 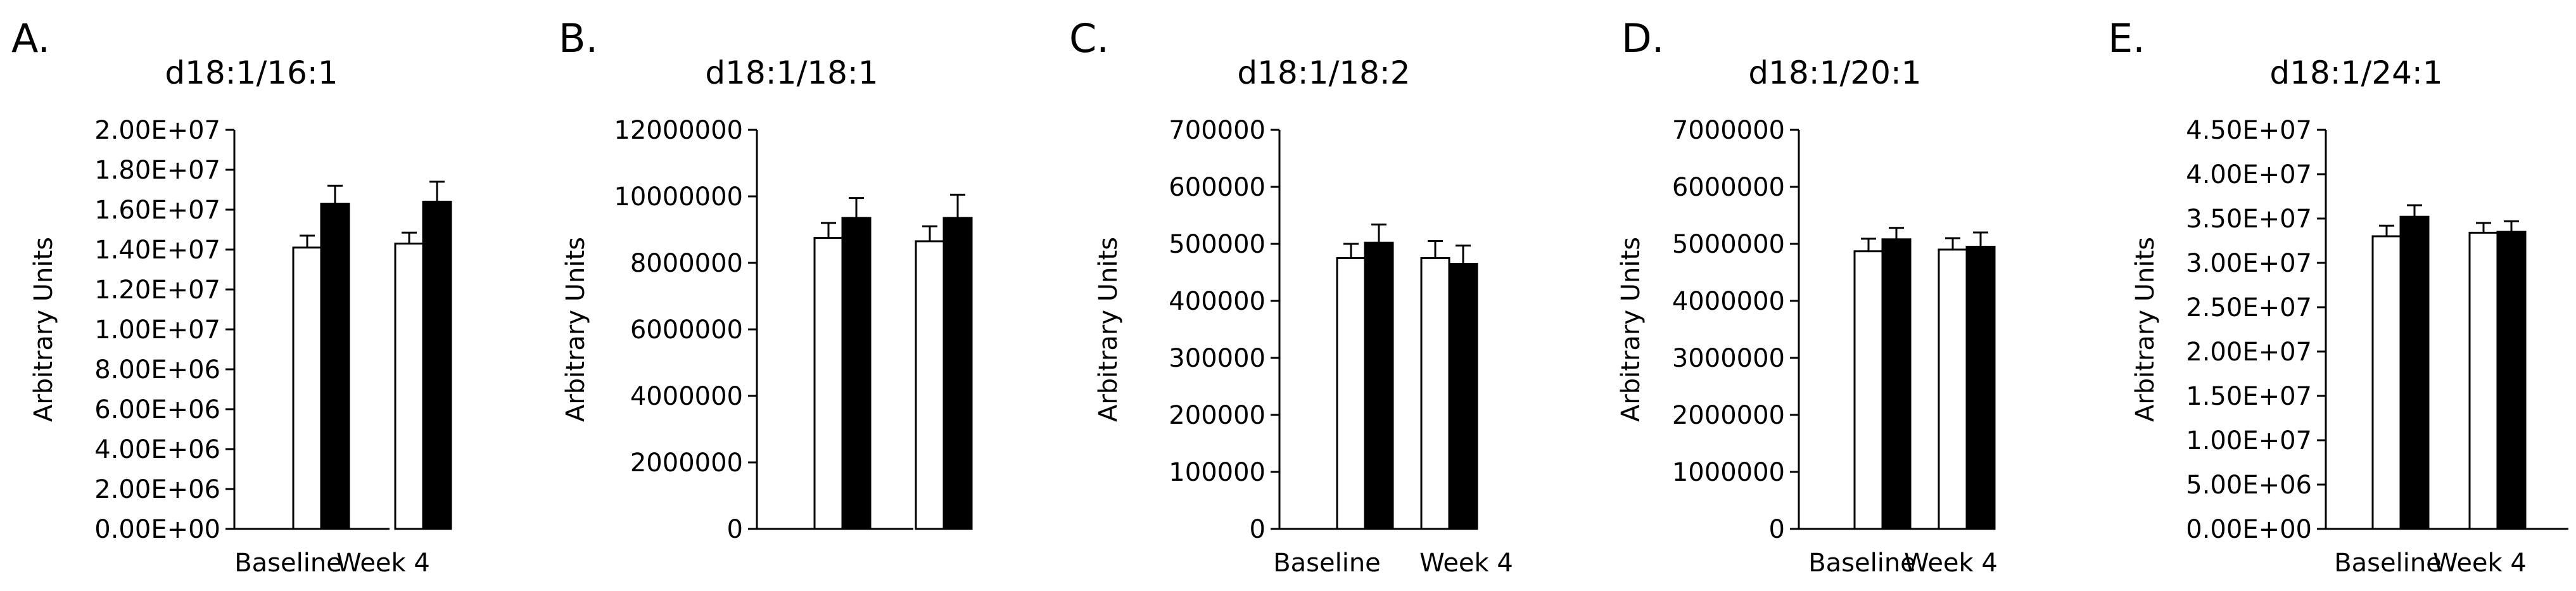 What do you see at coordinates (1217, 187) in the screenshot?
I see `y-tick-label: 600000` at bounding box center [1217, 187].